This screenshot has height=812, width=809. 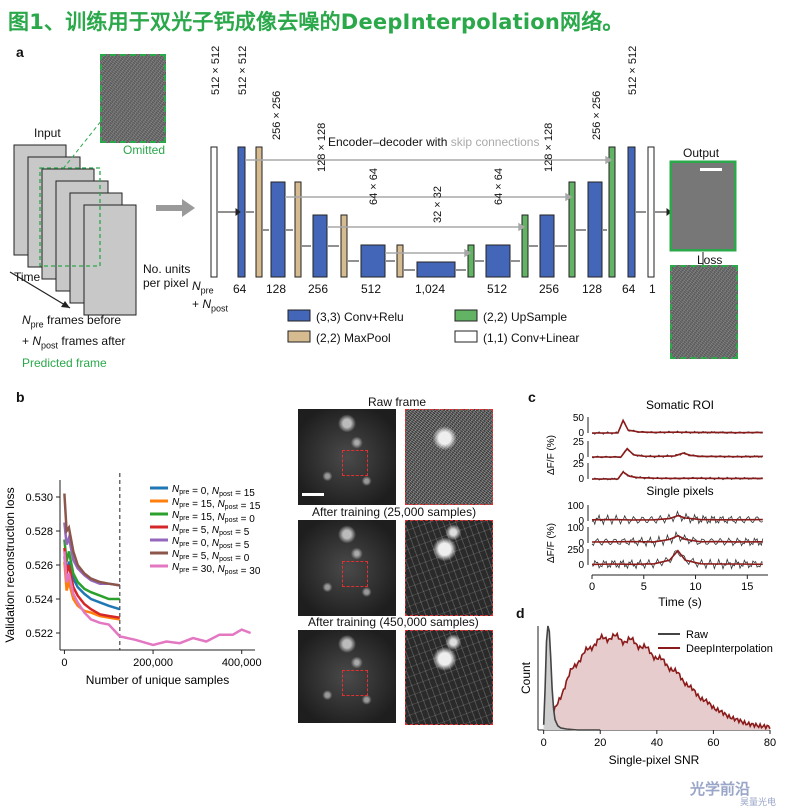 What do you see at coordinates (652, 289) in the screenshot?
I see `units-label: 1` at bounding box center [652, 289].